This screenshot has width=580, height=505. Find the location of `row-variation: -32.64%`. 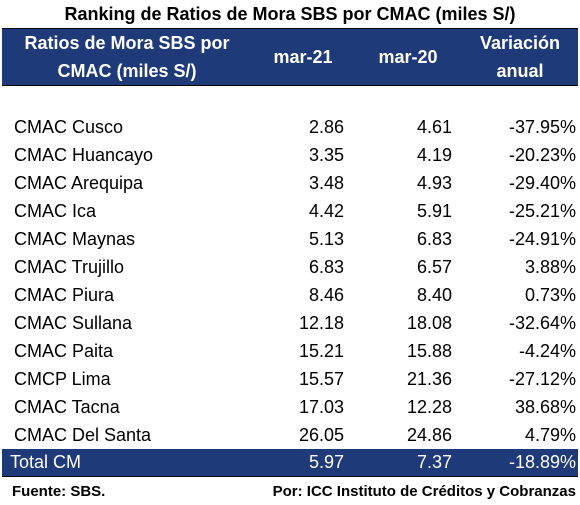

row-variation: -32.64% is located at coordinates (542, 323).